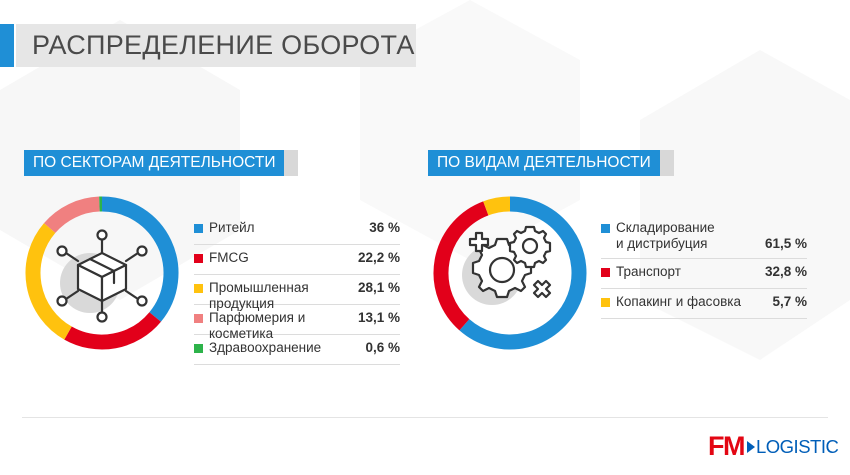 The height and width of the screenshot is (475, 850). What do you see at coordinates (785, 271) in the screenshot?
I see `activities-legend-value: 32,8 %` at bounding box center [785, 271].